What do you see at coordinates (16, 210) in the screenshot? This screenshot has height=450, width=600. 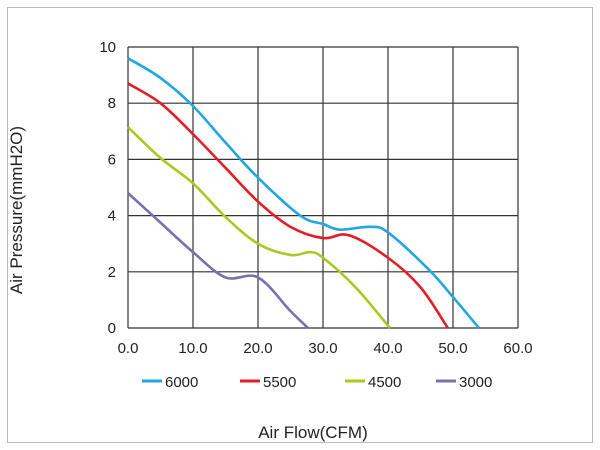 I see `y-axis-label: Air Pressure(mmH2O)` at bounding box center [16, 210].